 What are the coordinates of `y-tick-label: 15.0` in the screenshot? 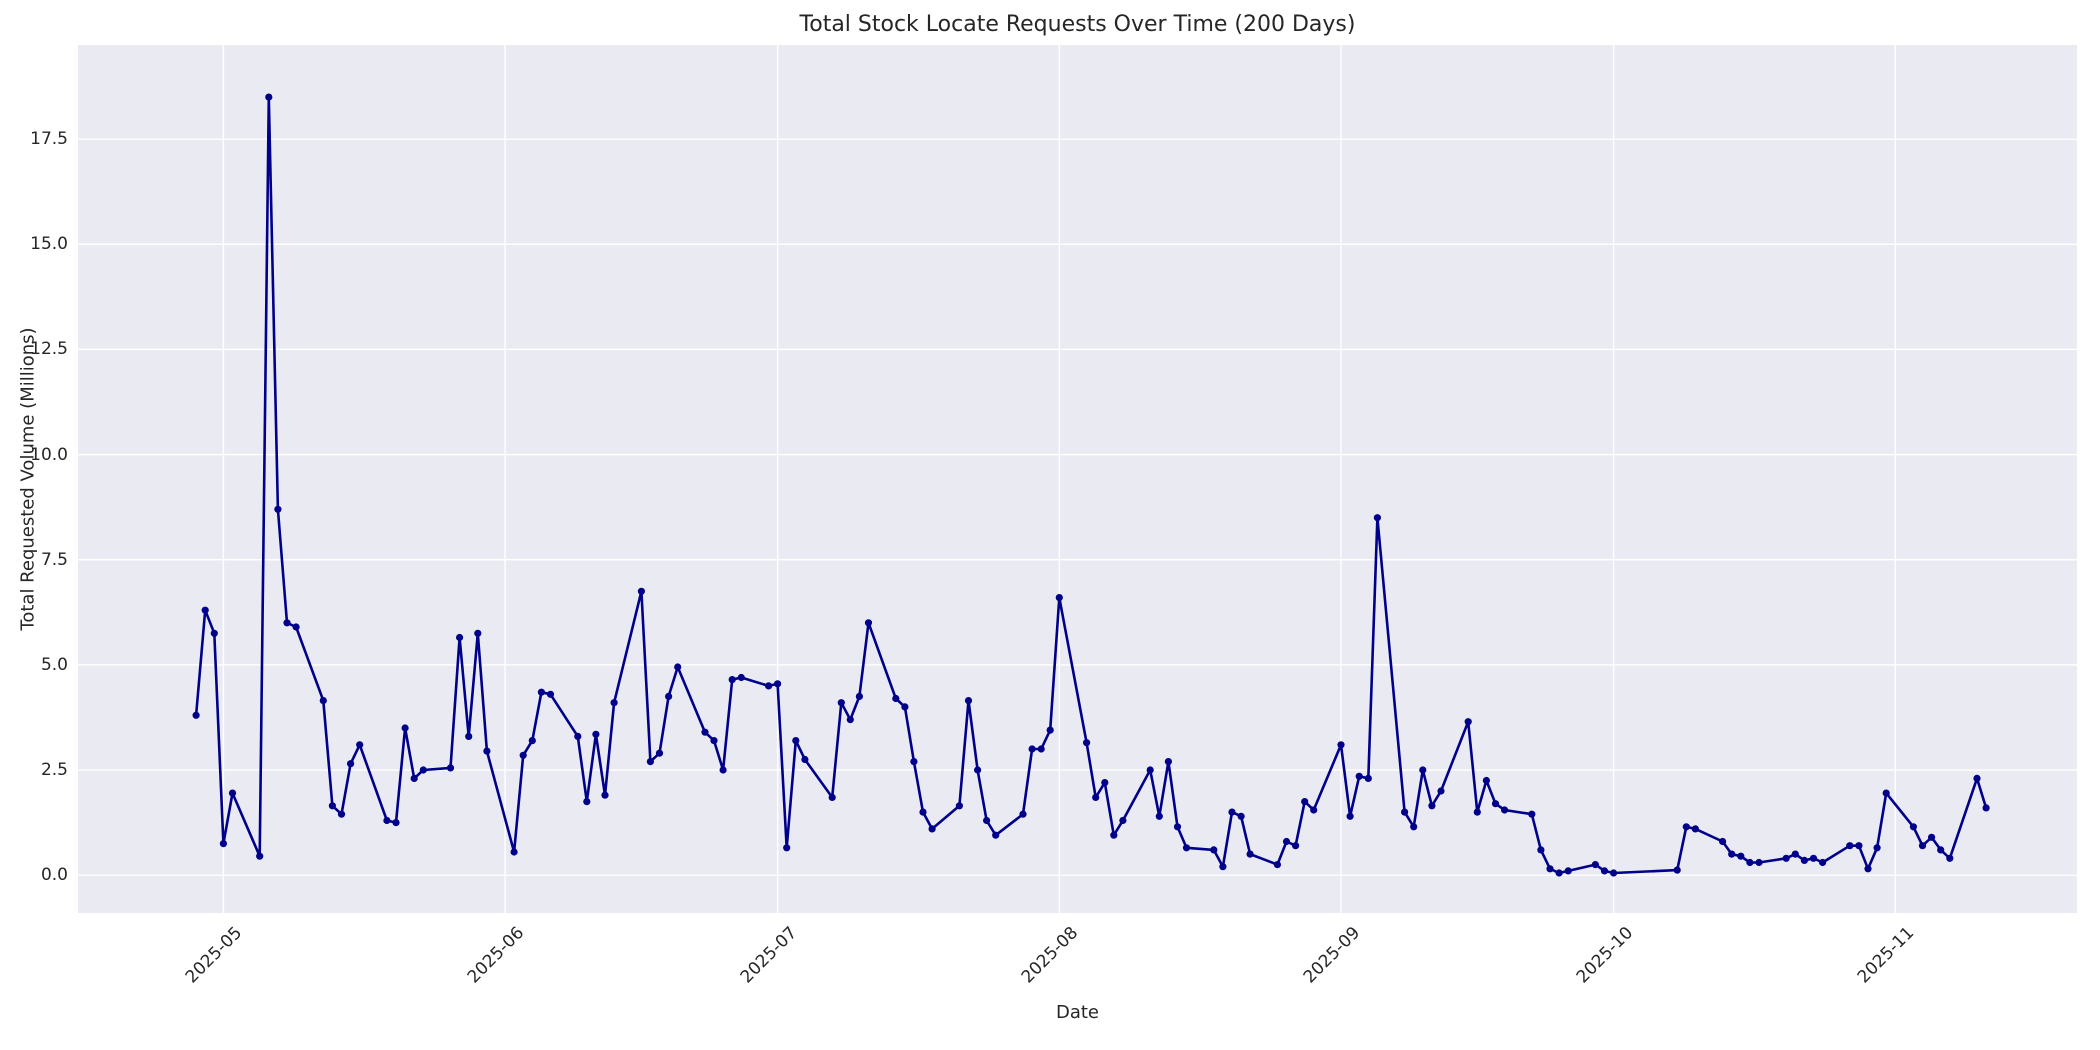 It's located at (49, 244).